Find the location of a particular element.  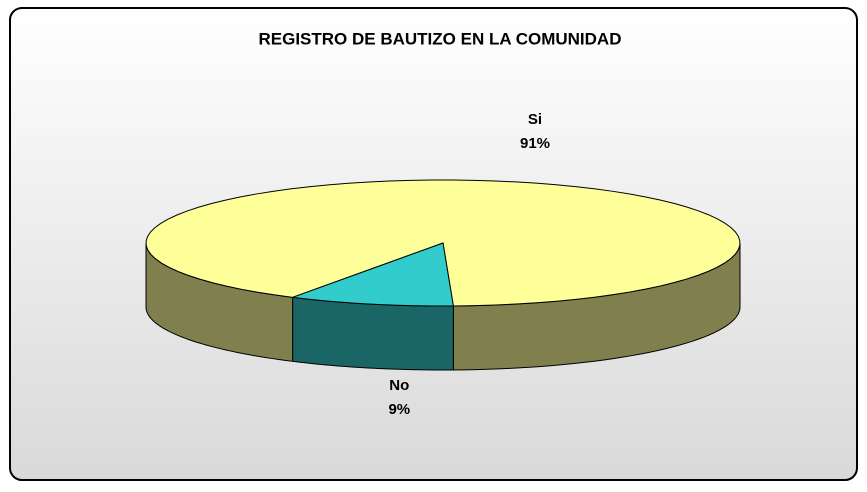

chart-title: REGISTRO DE BAUTIZO EN LA COMUNIDAD is located at coordinates (440, 38).